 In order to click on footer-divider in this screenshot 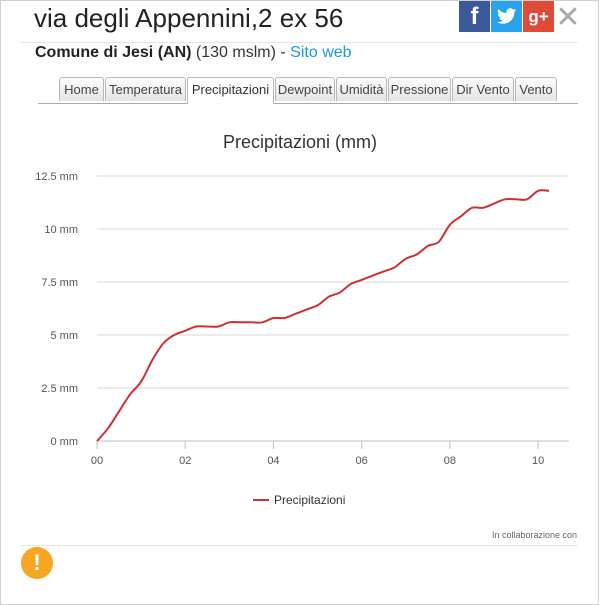, I will do `click(299, 545)`.